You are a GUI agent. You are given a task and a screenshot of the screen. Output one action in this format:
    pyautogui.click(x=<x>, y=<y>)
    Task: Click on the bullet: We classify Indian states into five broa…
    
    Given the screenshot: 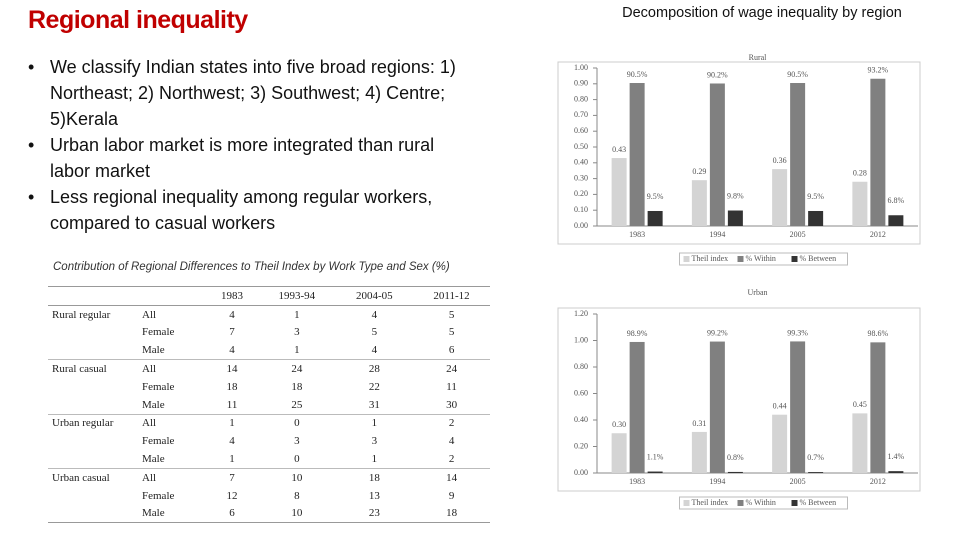 What is the action you would take?
    pyautogui.click(x=246, y=93)
    